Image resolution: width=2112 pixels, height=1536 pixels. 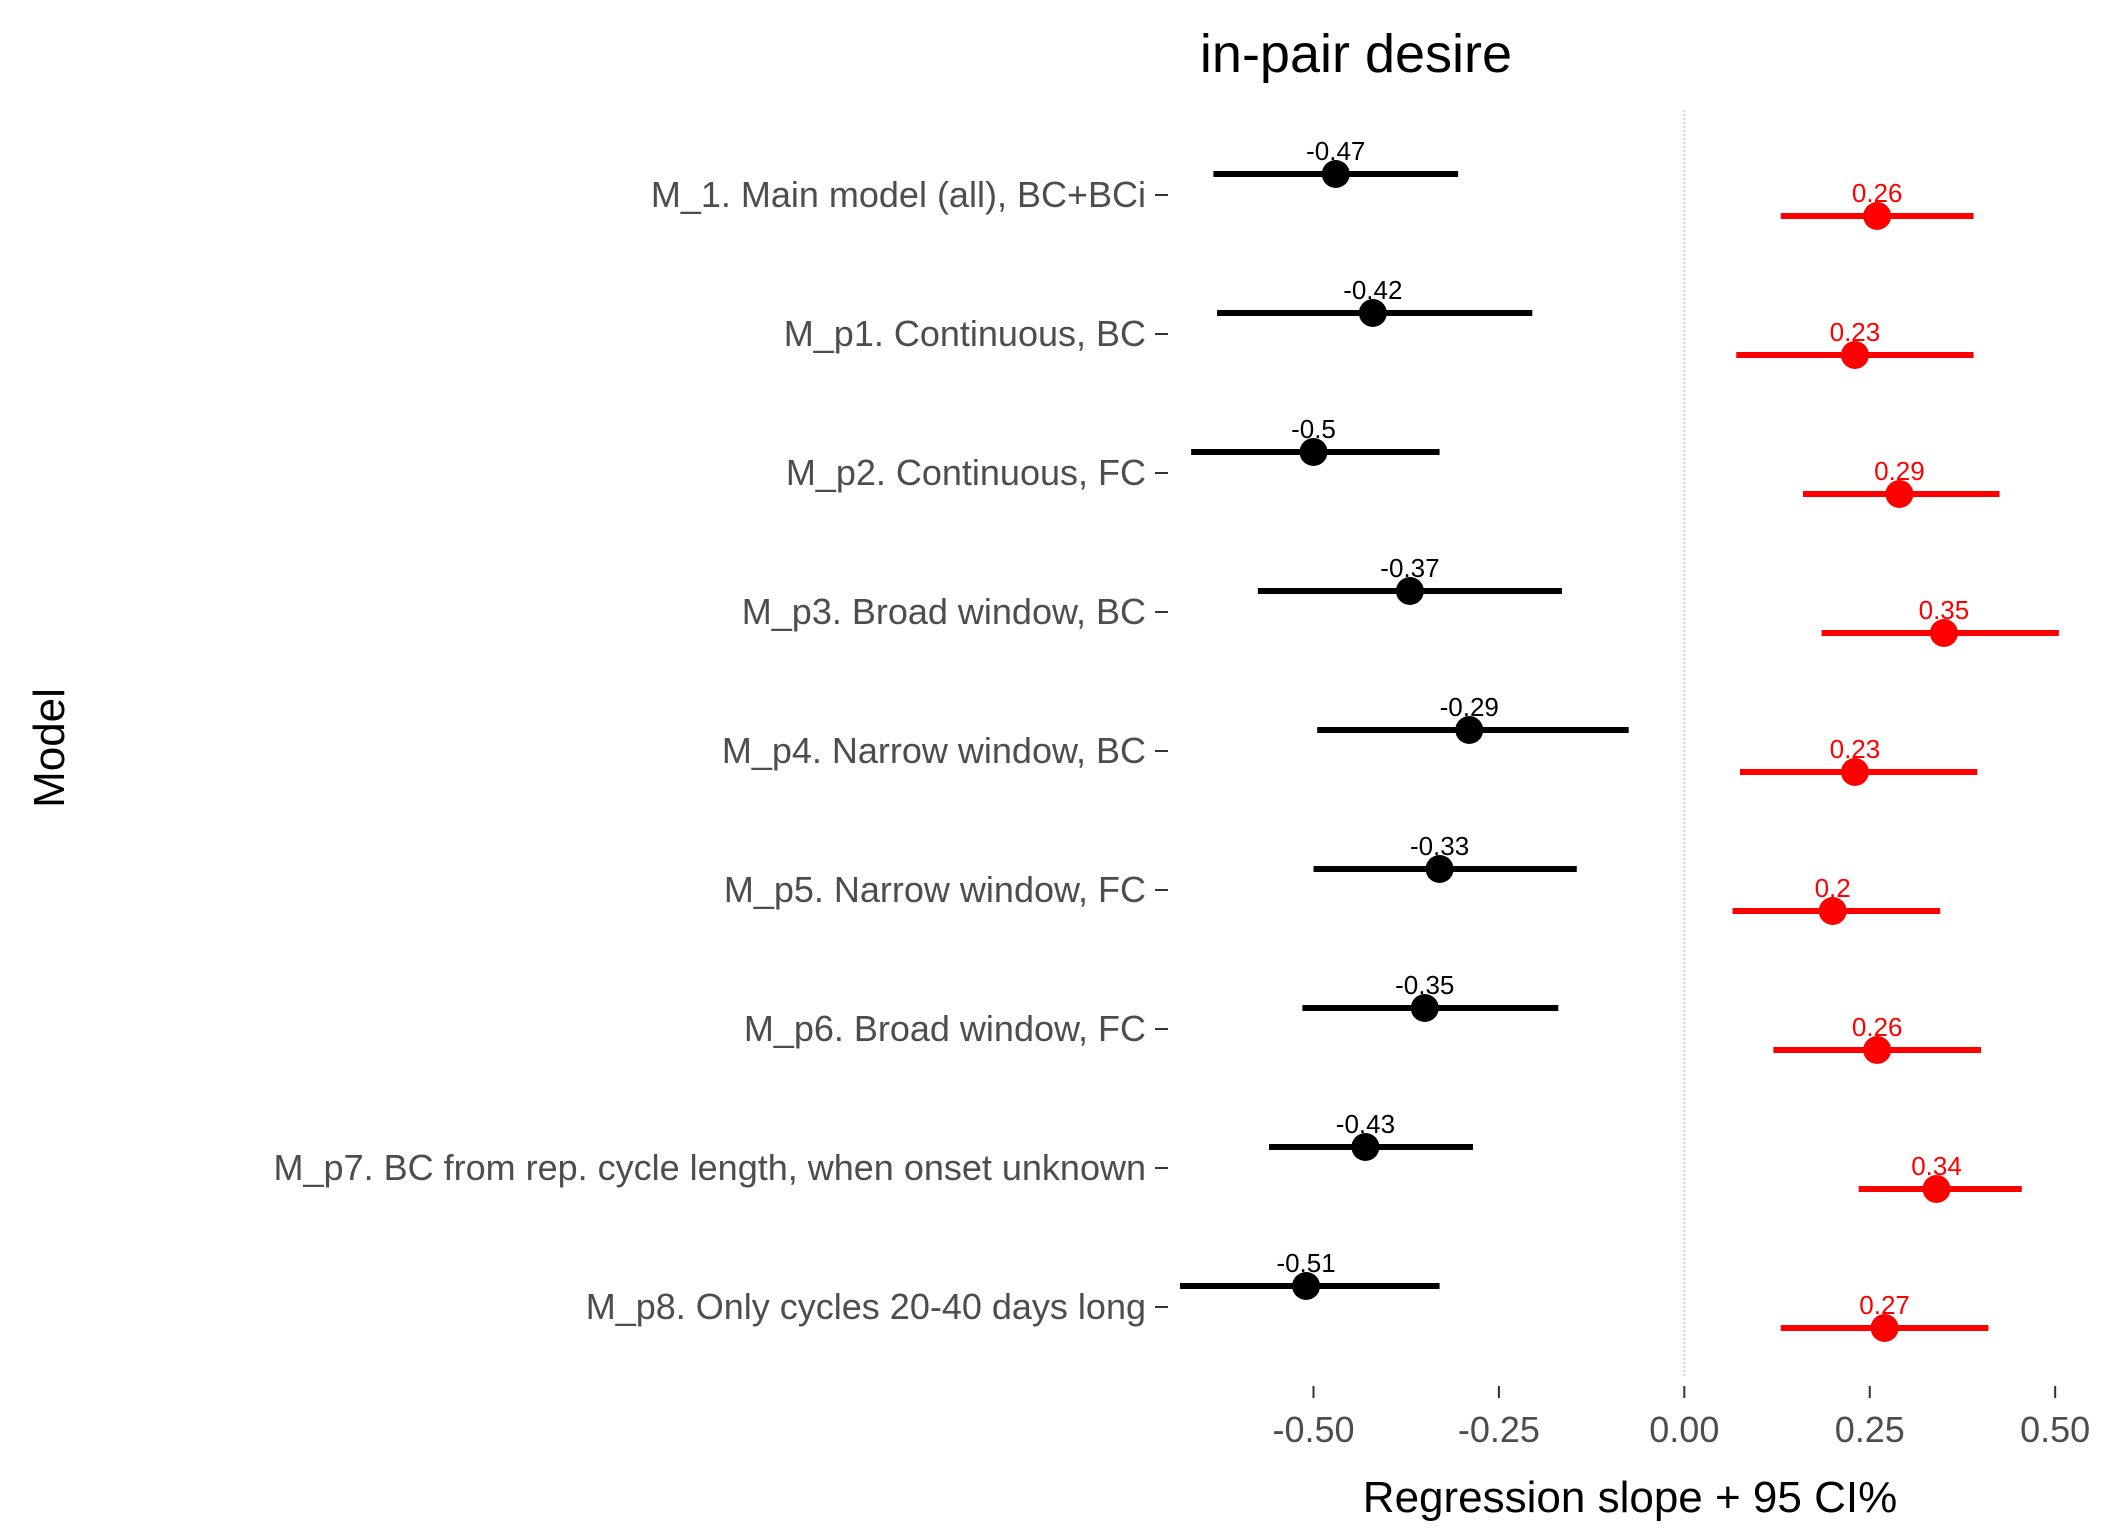 I want to click on y-tick-label: M_p2. Continuous, FC, so click(x=966, y=472).